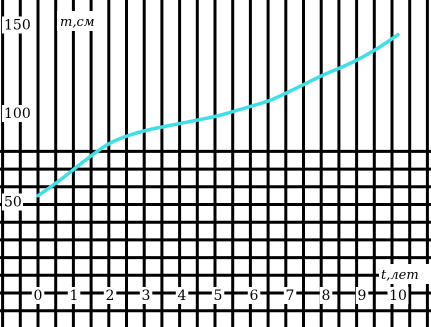 This screenshot has width=431, height=327. I want to click on x-tick-label-10: 10, so click(398, 296).